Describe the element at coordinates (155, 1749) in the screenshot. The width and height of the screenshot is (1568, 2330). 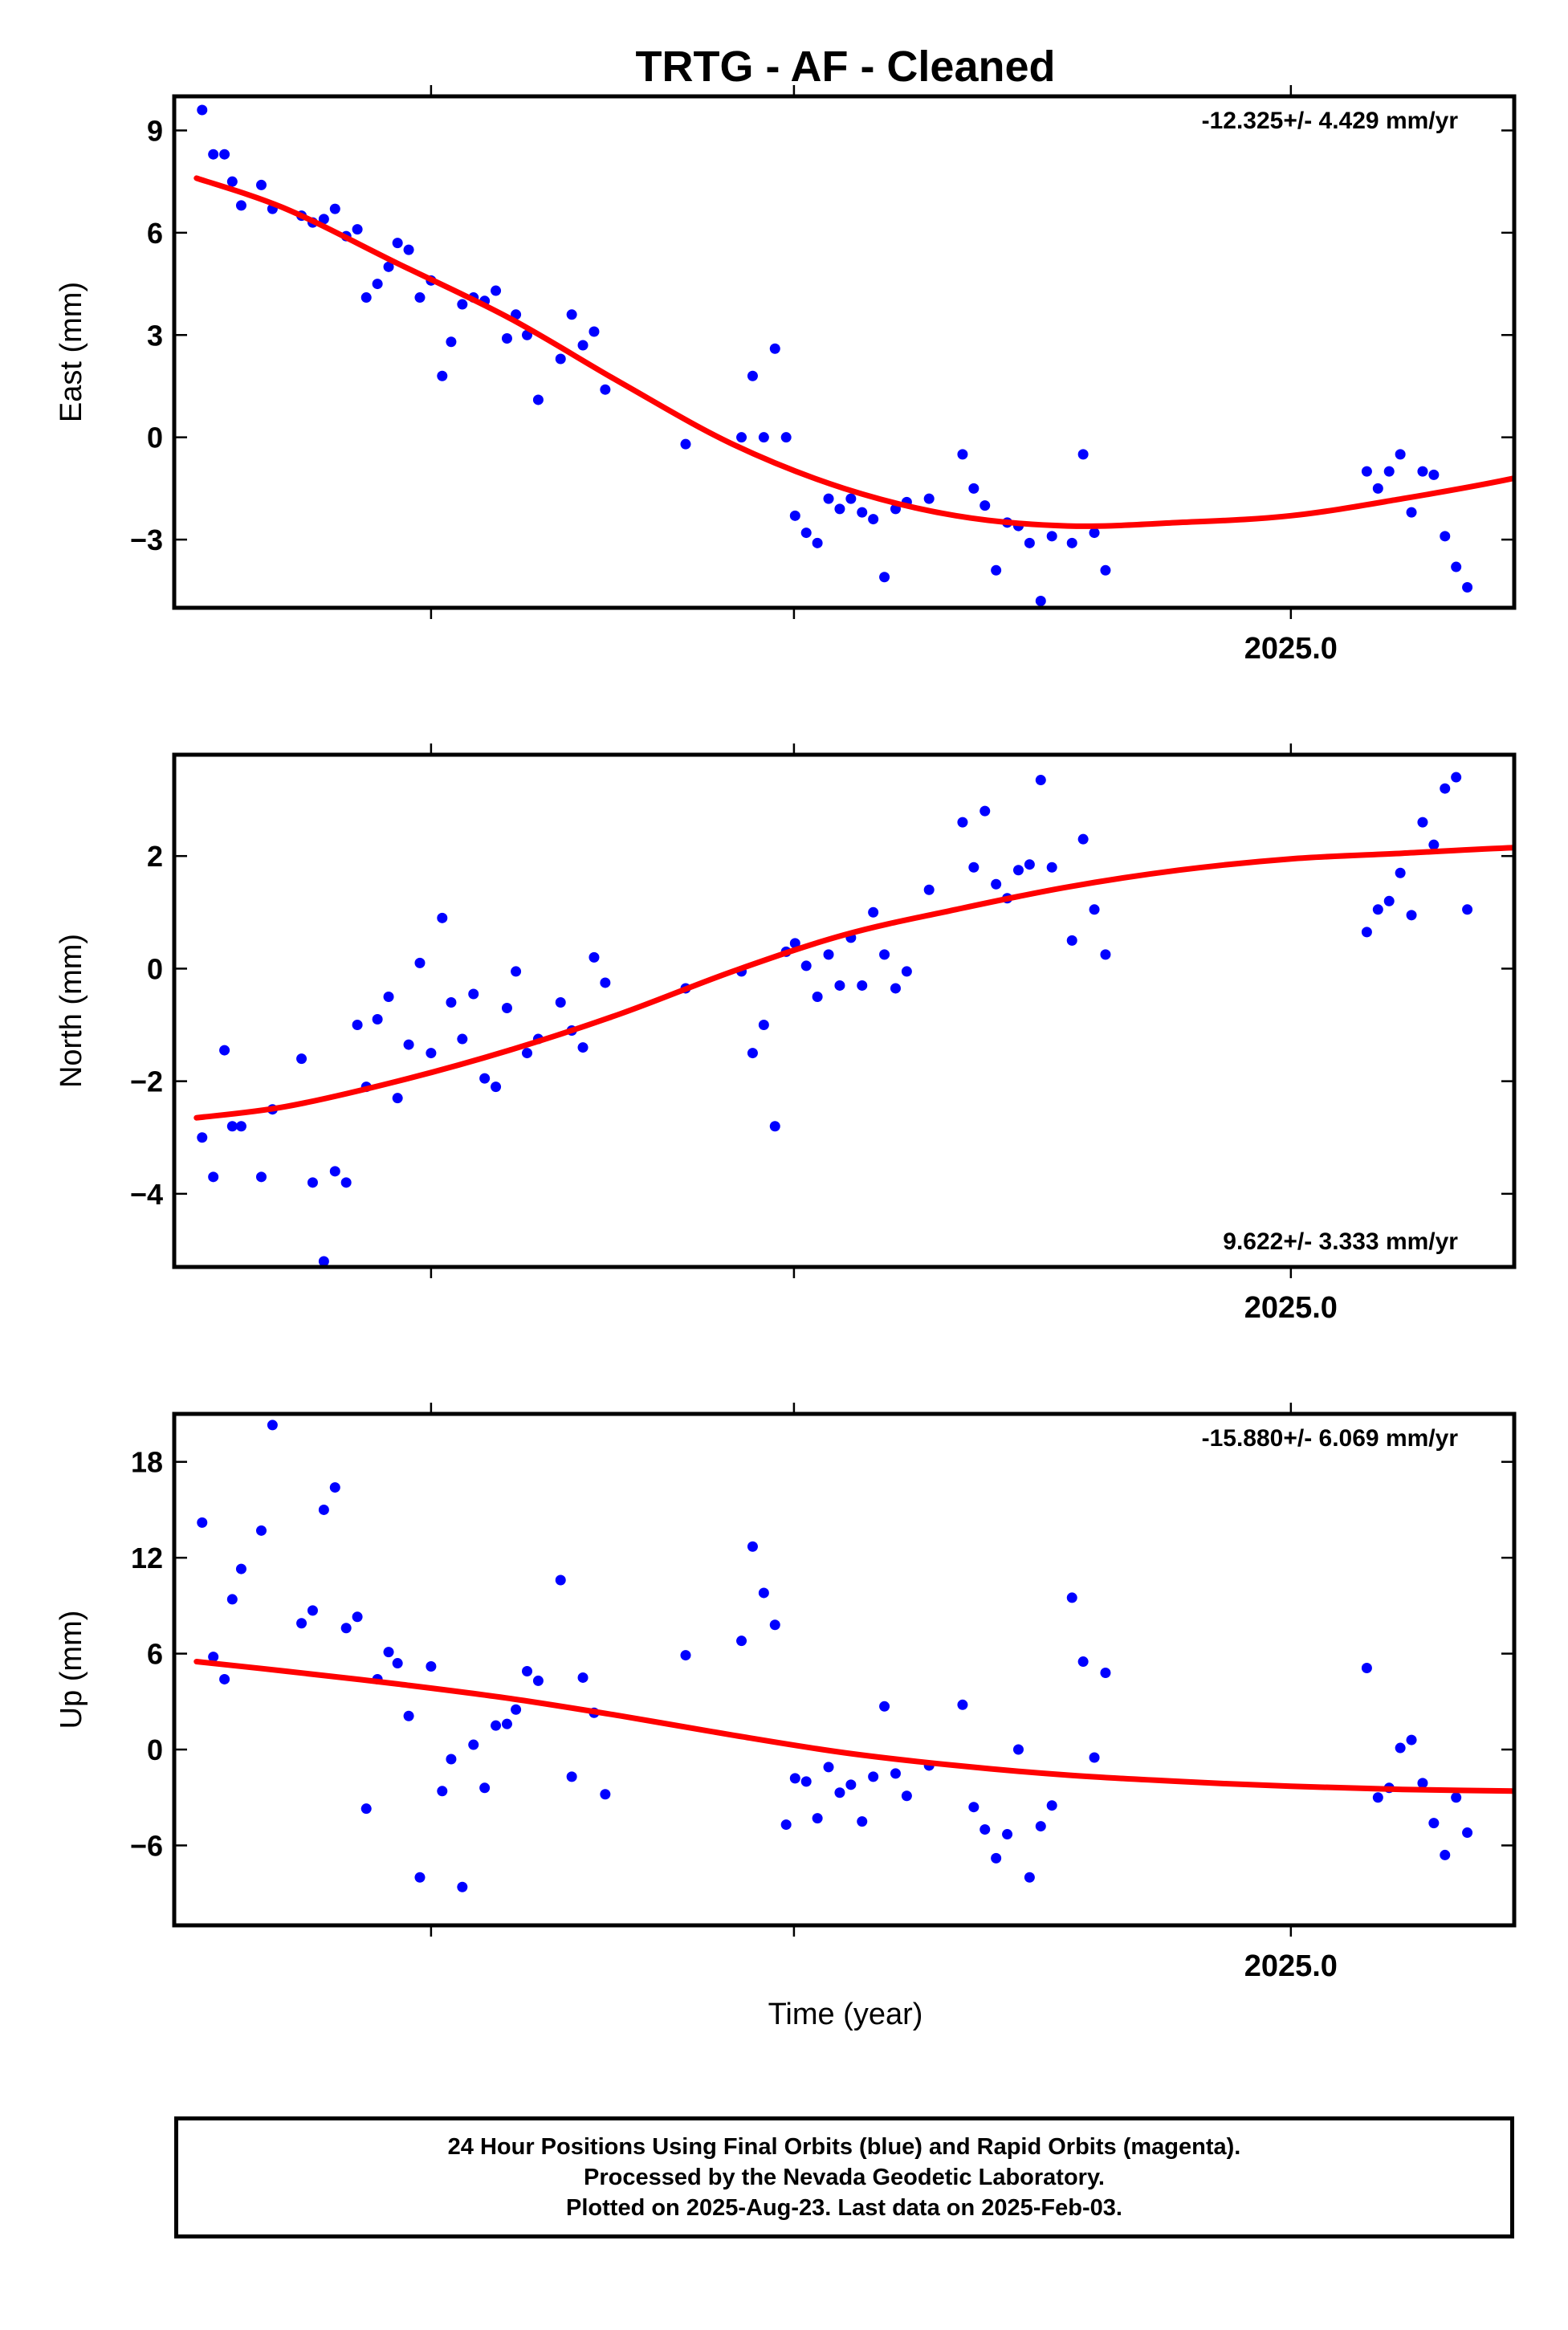
I see `y-tick-label: 0` at that location.